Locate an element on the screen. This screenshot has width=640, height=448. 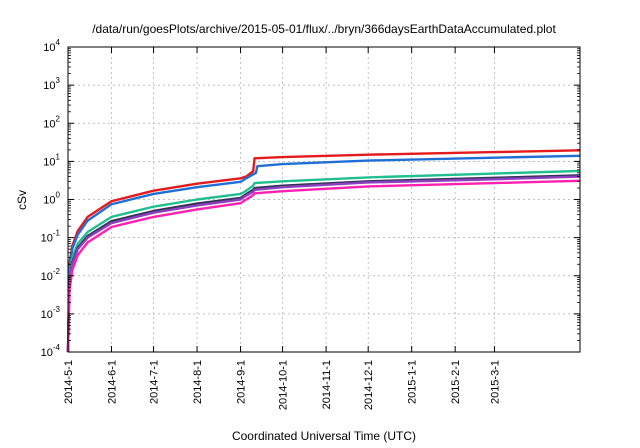
y-tick-exponent: 1 is located at coordinates (58, 156).